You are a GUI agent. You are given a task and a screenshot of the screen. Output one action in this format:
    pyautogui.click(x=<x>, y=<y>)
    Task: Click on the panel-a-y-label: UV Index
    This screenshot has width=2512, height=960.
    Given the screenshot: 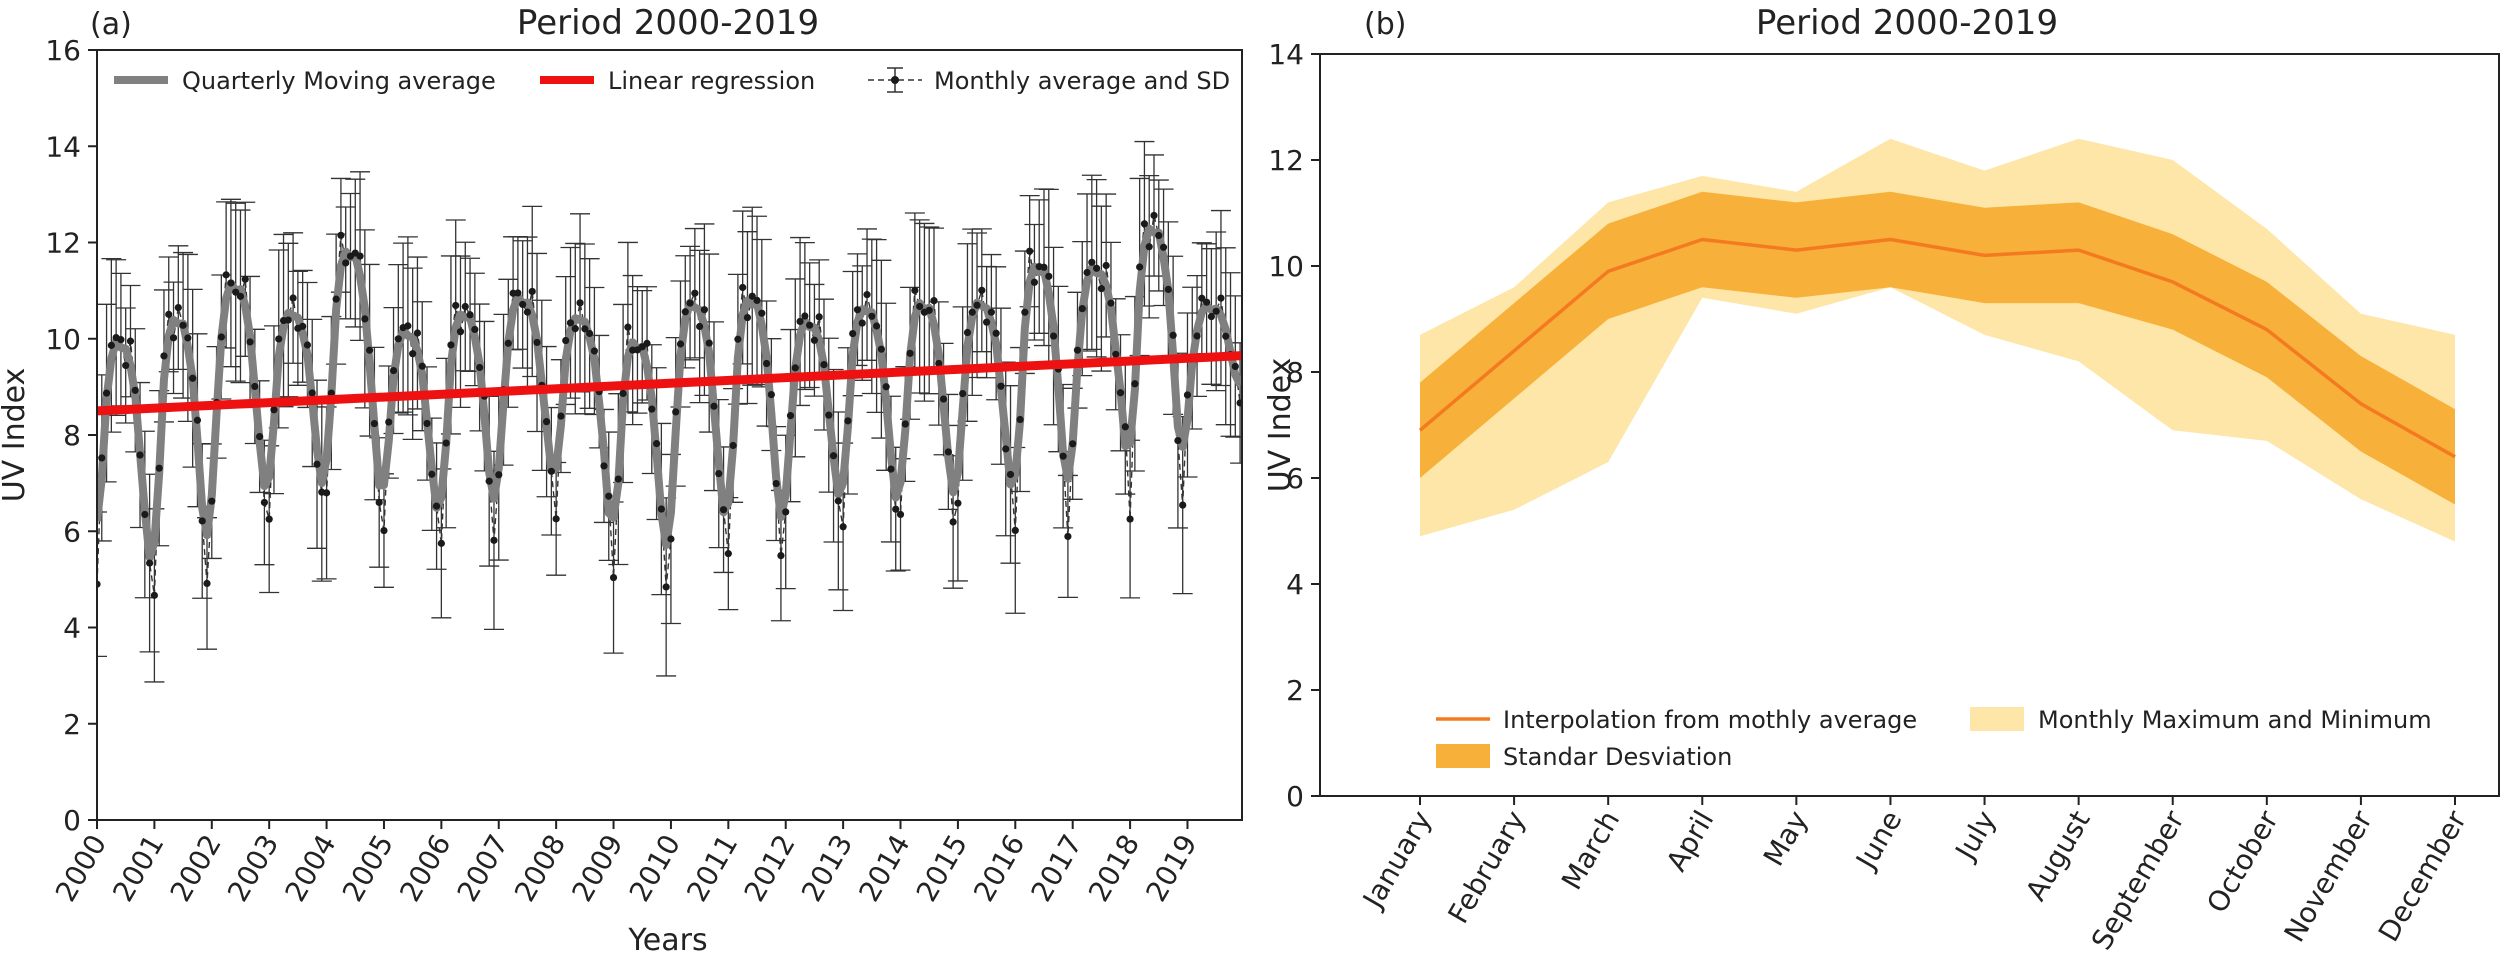 What is the action you would take?
    pyautogui.click(x=16, y=435)
    